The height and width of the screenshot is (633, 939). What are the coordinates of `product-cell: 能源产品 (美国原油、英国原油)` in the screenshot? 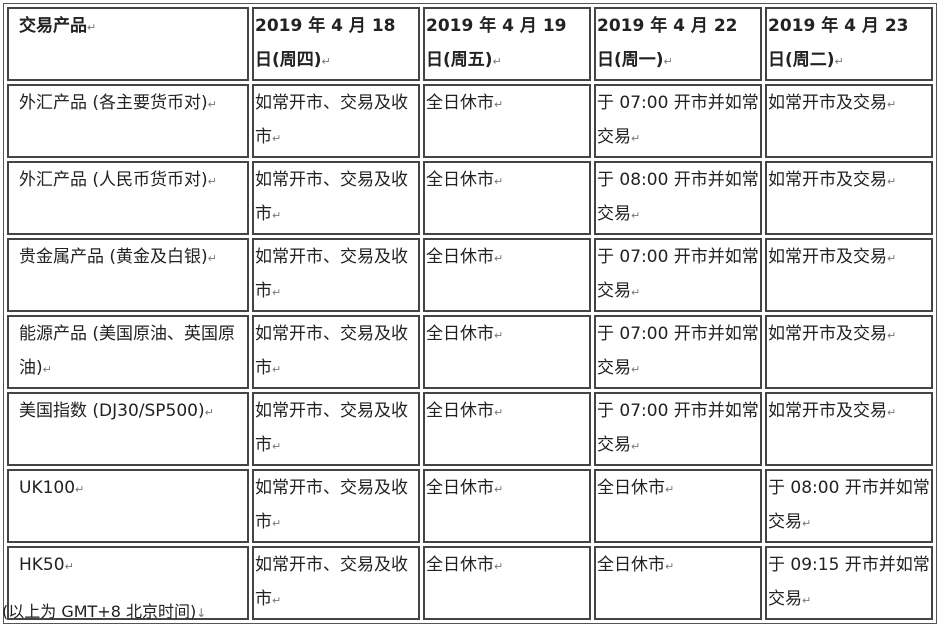 It's located at (128, 352).